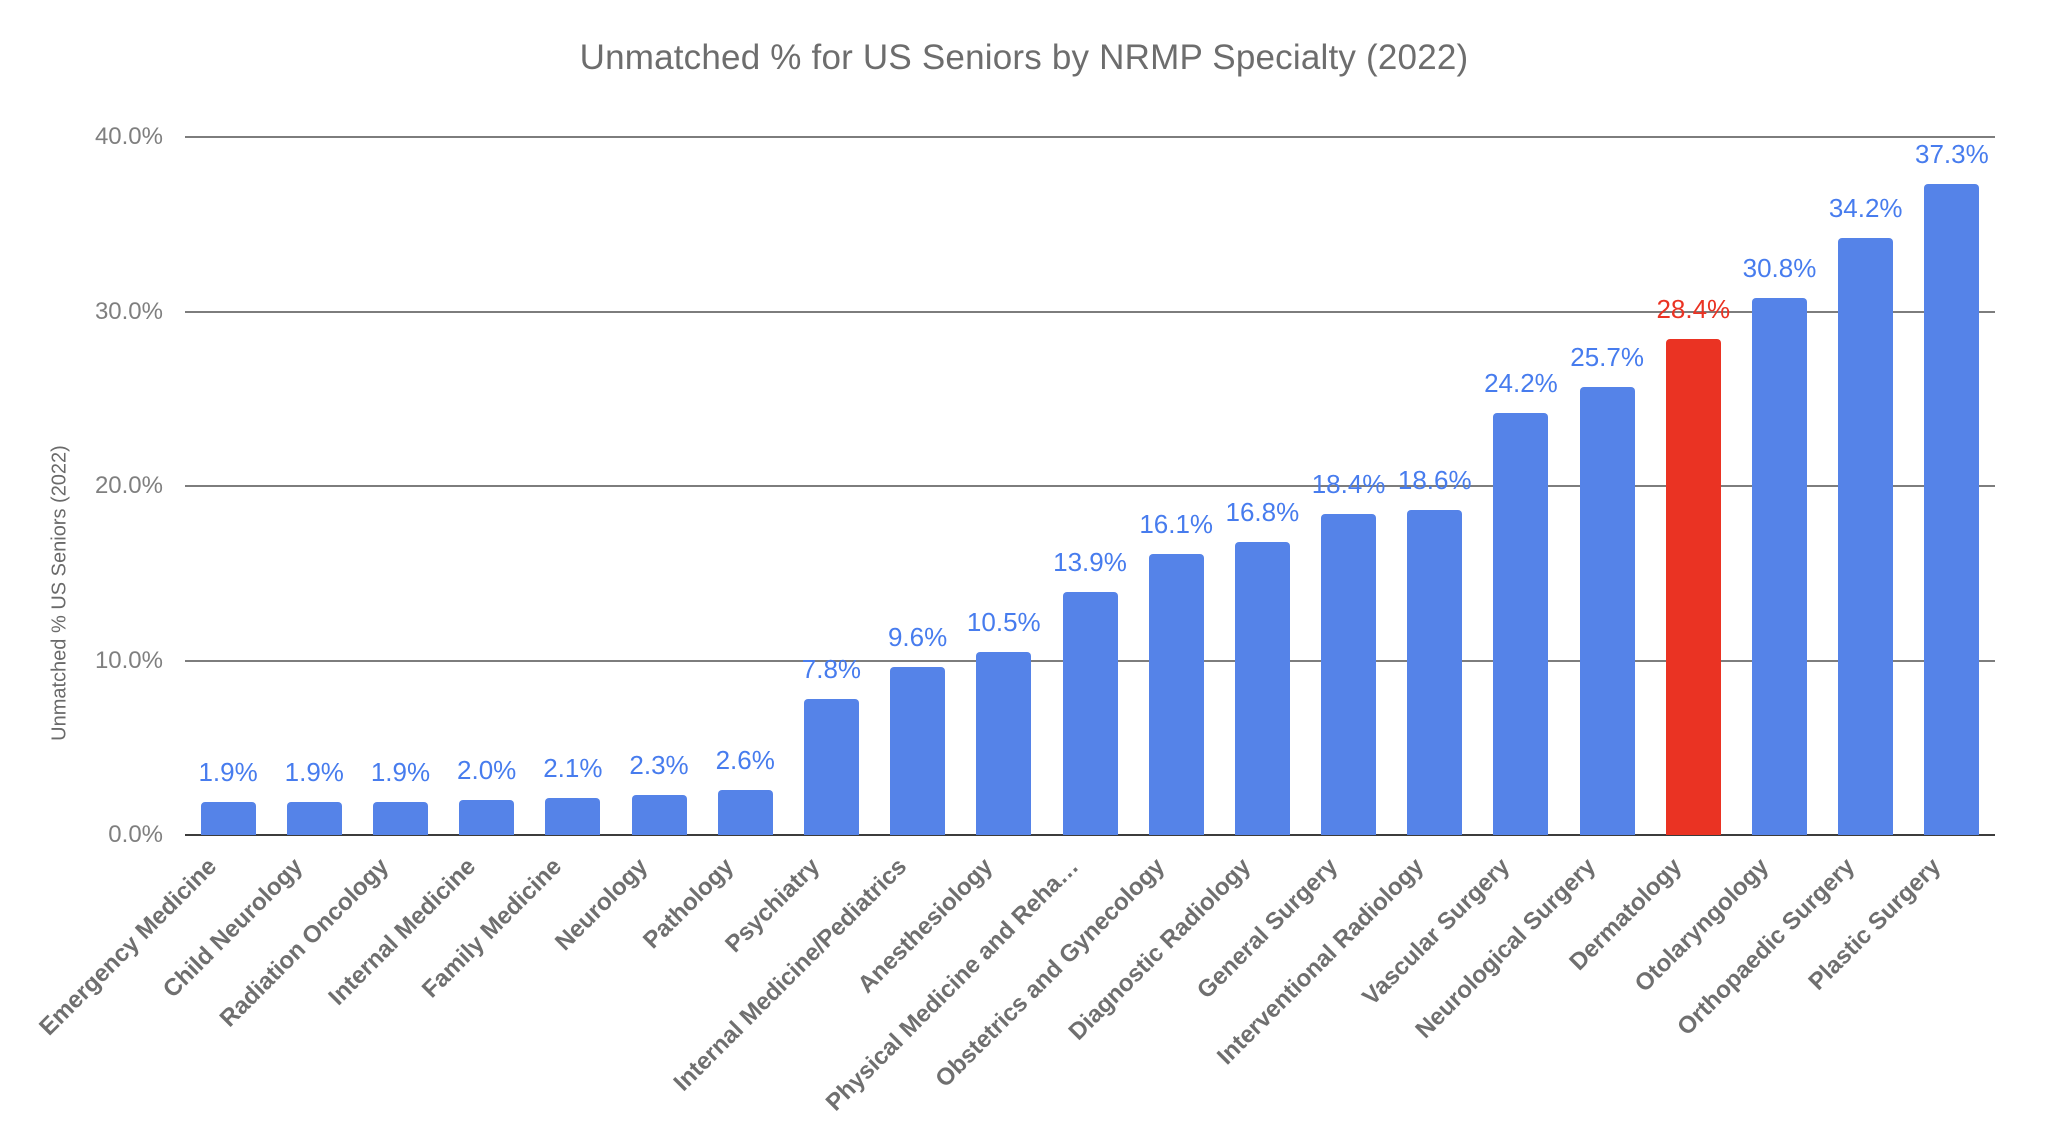 The height and width of the screenshot is (1139, 2048). Describe the element at coordinates (1521, 382) in the screenshot. I see `value-label-vascular-surgery: 24.2%` at that location.